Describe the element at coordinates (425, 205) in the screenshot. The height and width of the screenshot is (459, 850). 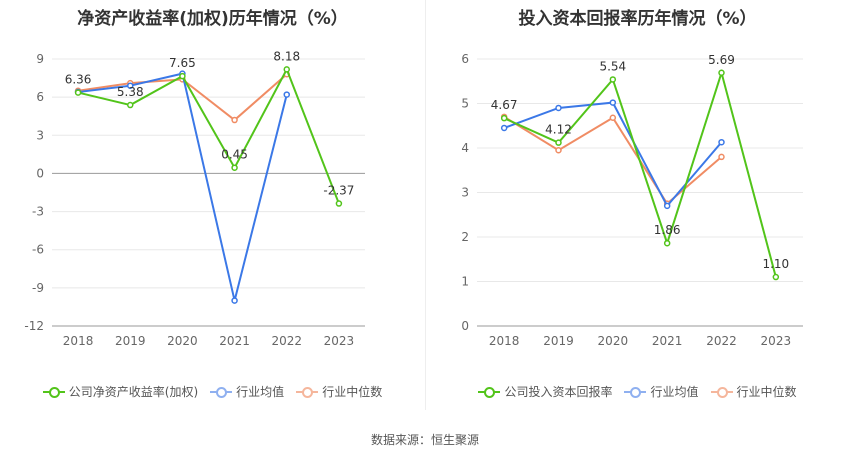
I see `panel-divider` at that location.